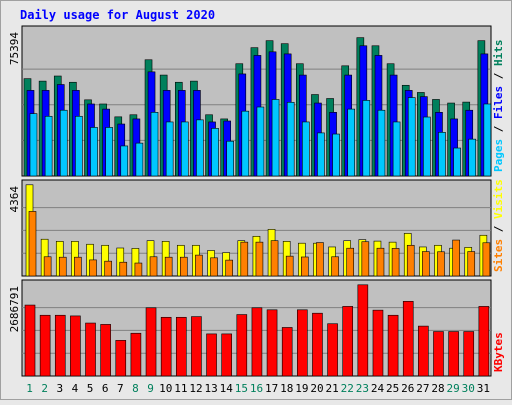 The width and height of the screenshot is (512, 405). I want to click on right-label-part: Files, so click(498, 102).